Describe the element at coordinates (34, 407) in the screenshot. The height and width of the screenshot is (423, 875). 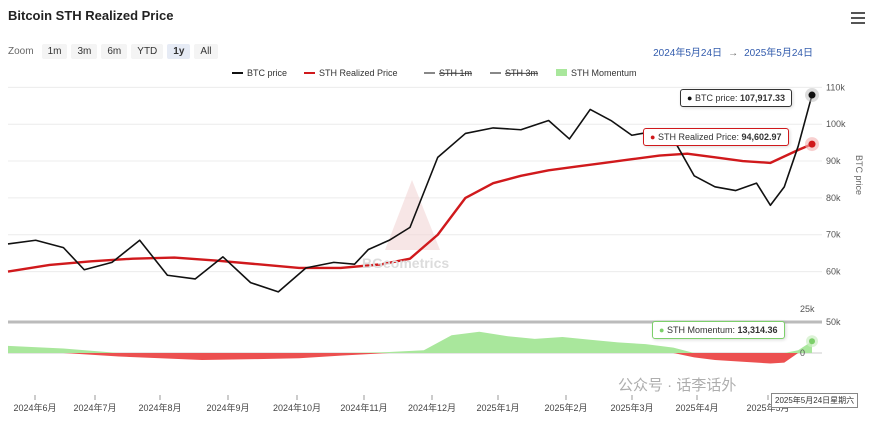
I see `x-tick-label: 2024年6月` at that location.